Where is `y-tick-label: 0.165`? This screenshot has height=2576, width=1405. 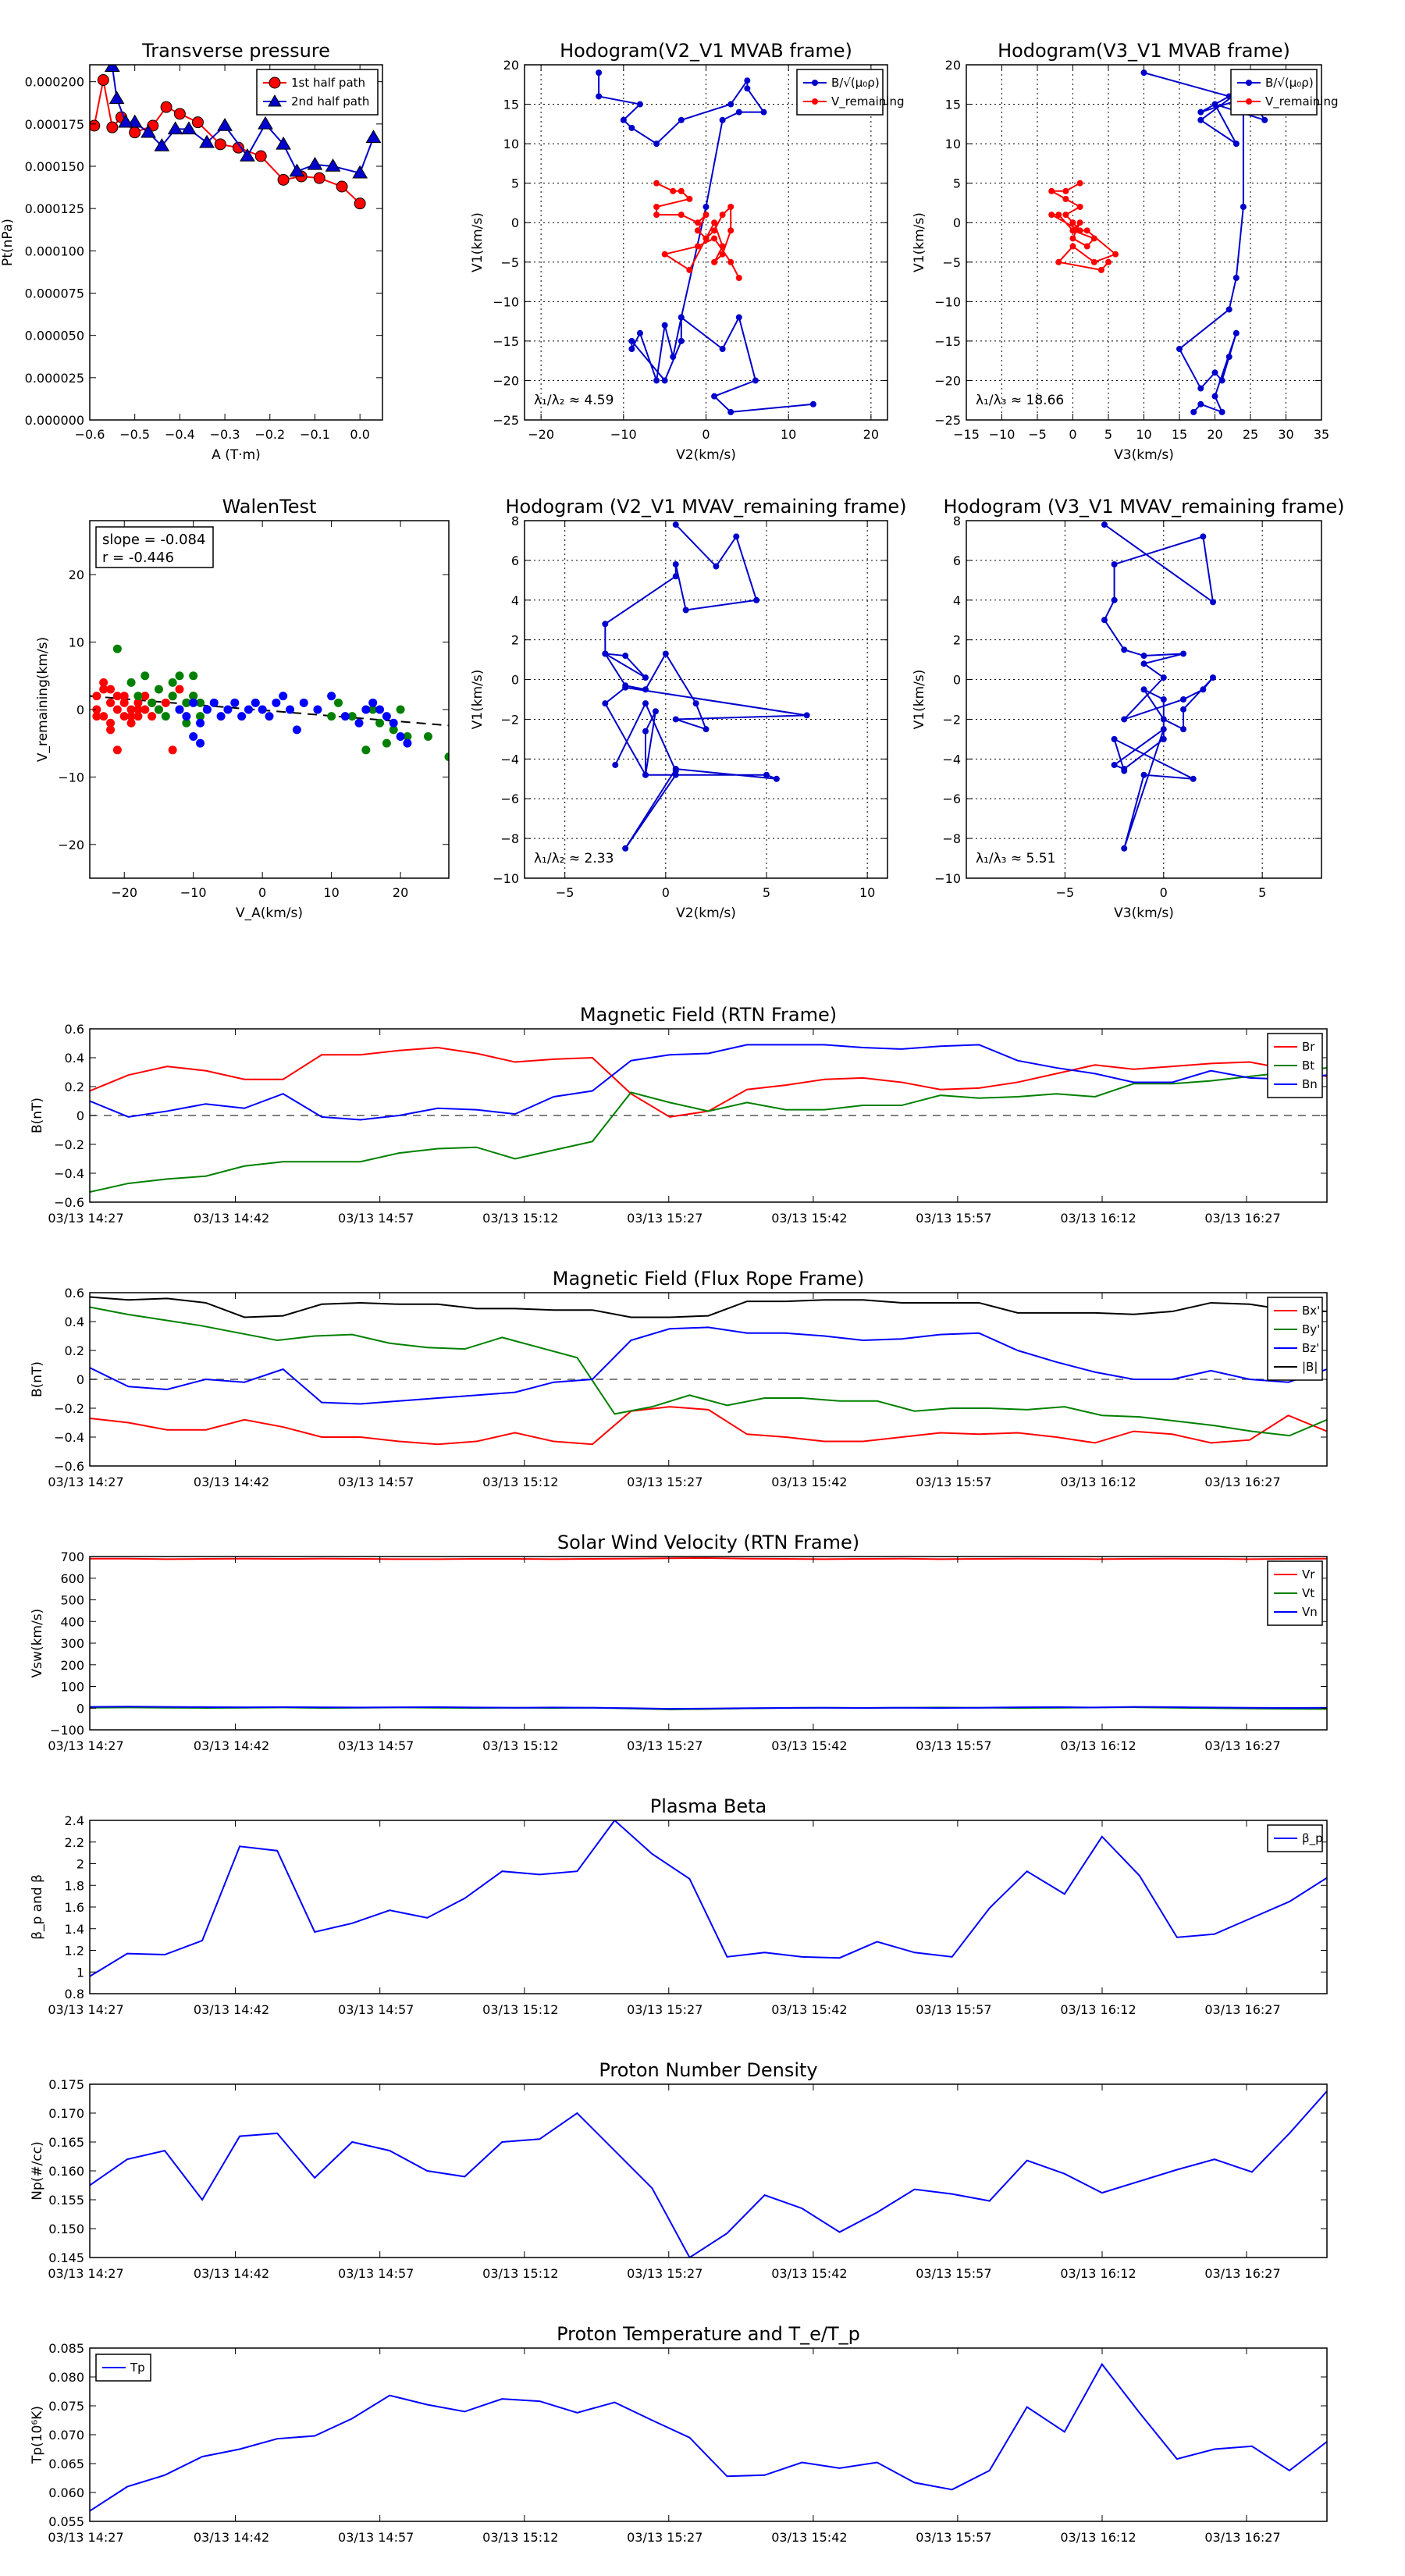
y-tick-label: 0.165 is located at coordinates (66, 2142).